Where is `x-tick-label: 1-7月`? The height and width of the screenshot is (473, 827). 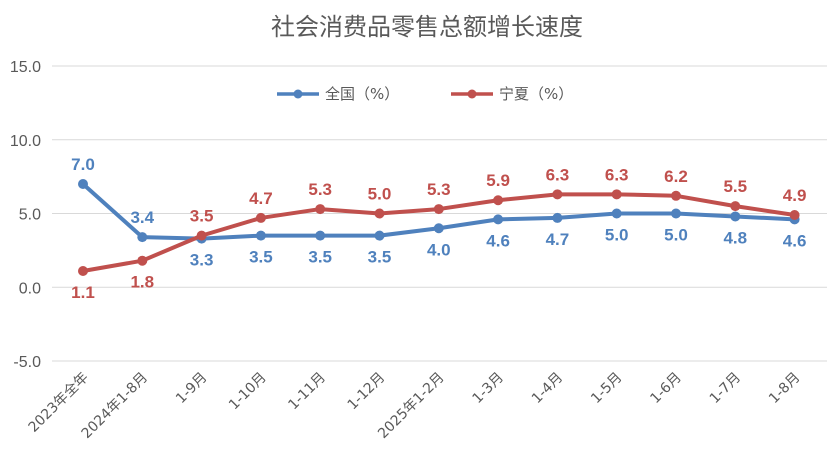 x-tick-label: 1-7月 is located at coordinates (725, 388).